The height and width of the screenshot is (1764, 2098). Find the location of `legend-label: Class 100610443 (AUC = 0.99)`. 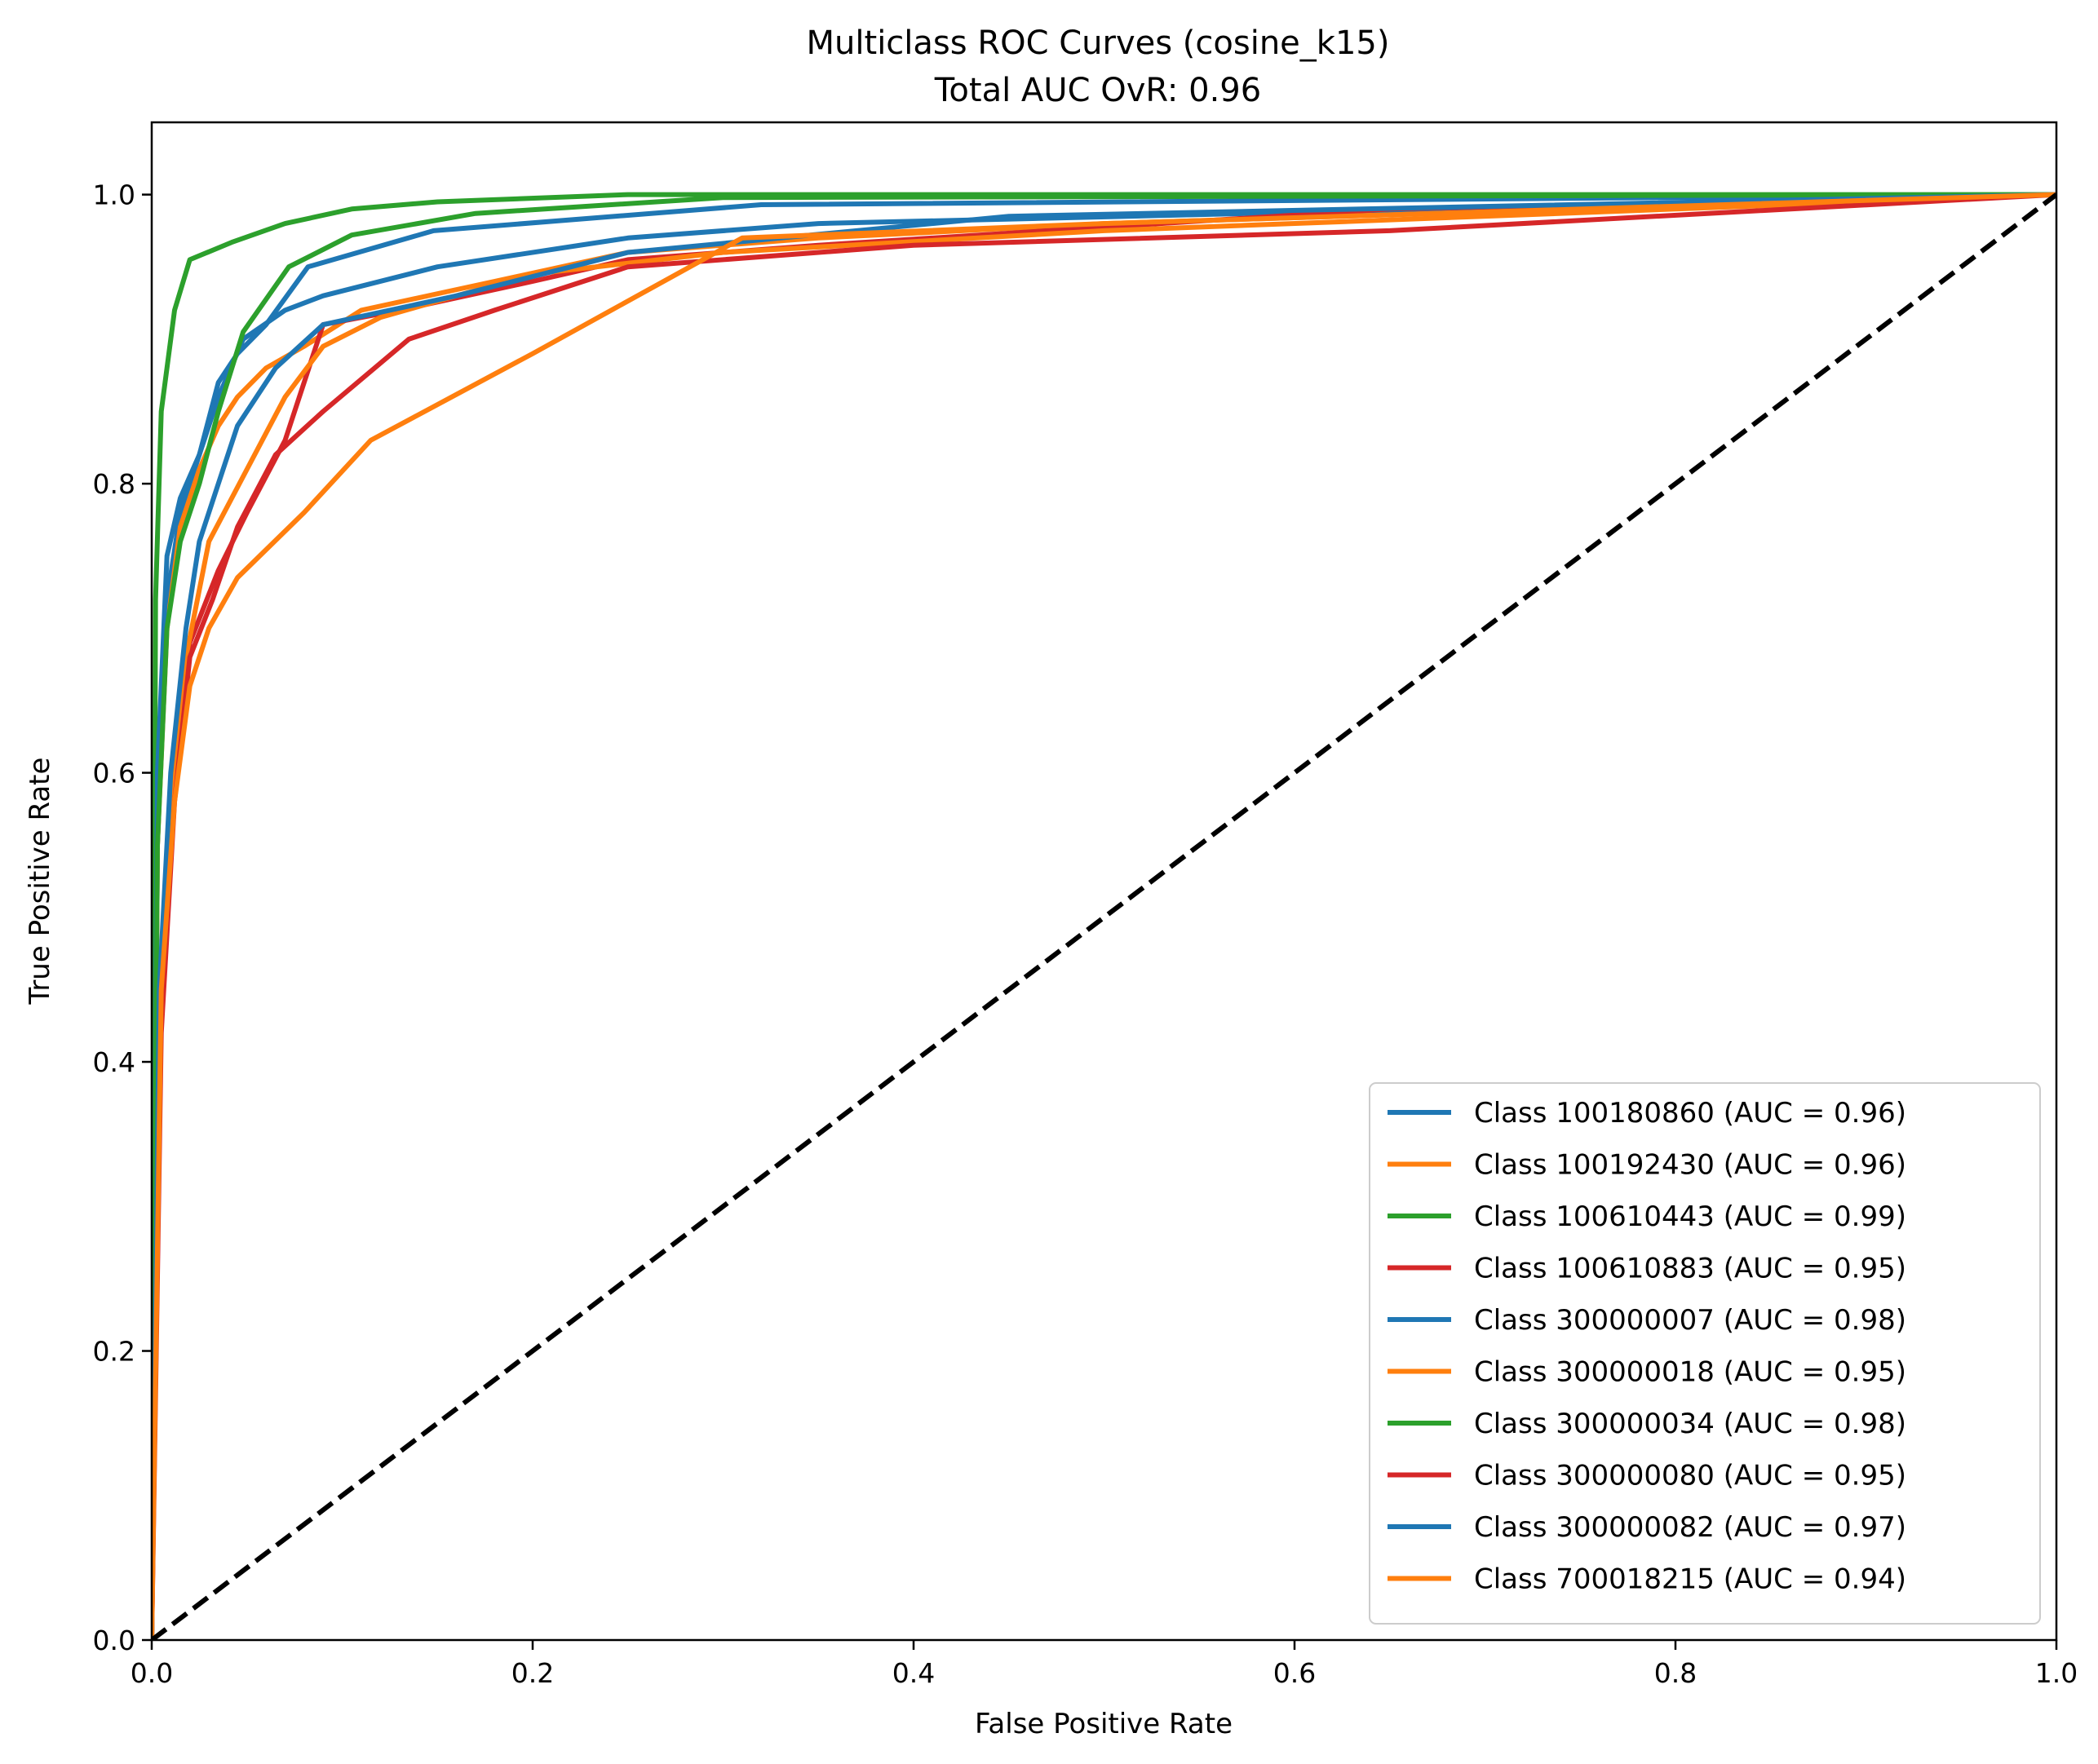

legend-label: Class 100610443 (AUC = 0.99) is located at coordinates (1690, 1216).